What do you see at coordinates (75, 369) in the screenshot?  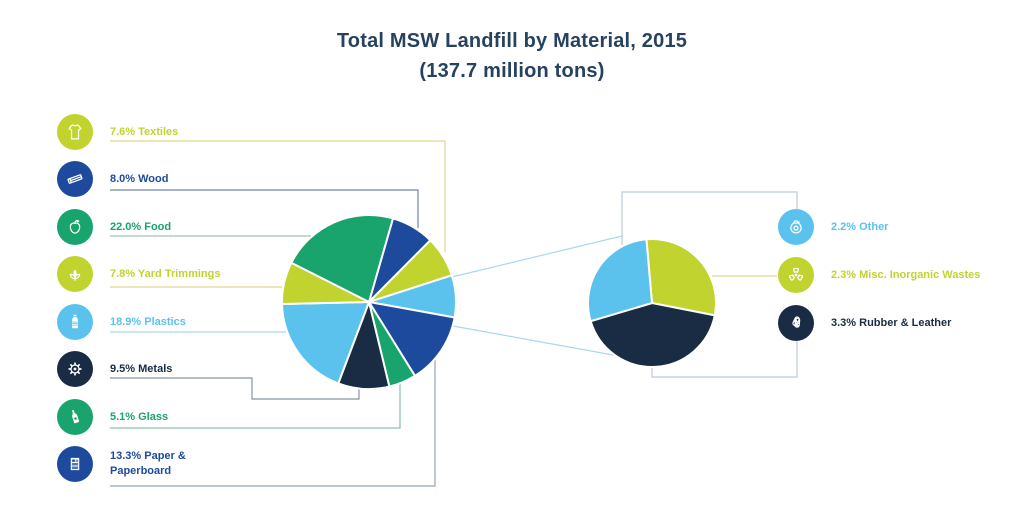 I see `gear-icon` at bounding box center [75, 369].